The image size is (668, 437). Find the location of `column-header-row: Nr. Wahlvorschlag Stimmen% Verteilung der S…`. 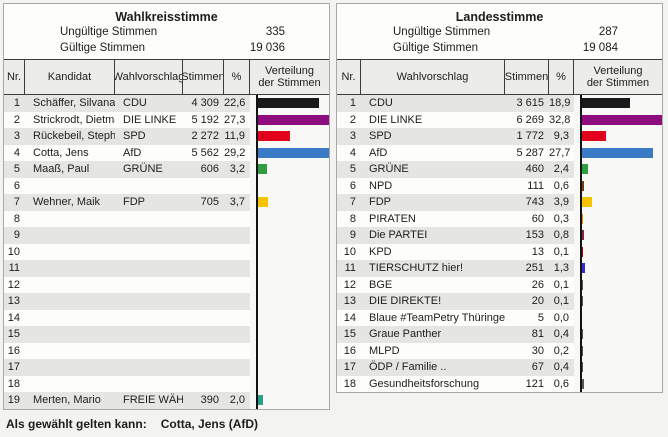

column-header-row: Nr. Wahlvorschlag Stimmen% Verteilung der S… is located at coordinates (499, 77).